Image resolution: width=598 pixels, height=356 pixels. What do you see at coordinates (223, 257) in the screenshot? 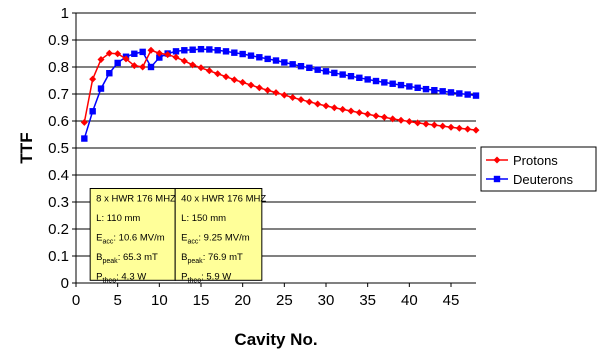
I see `annotation-text: : 76.9 mT` at bounding box center [223, 257].